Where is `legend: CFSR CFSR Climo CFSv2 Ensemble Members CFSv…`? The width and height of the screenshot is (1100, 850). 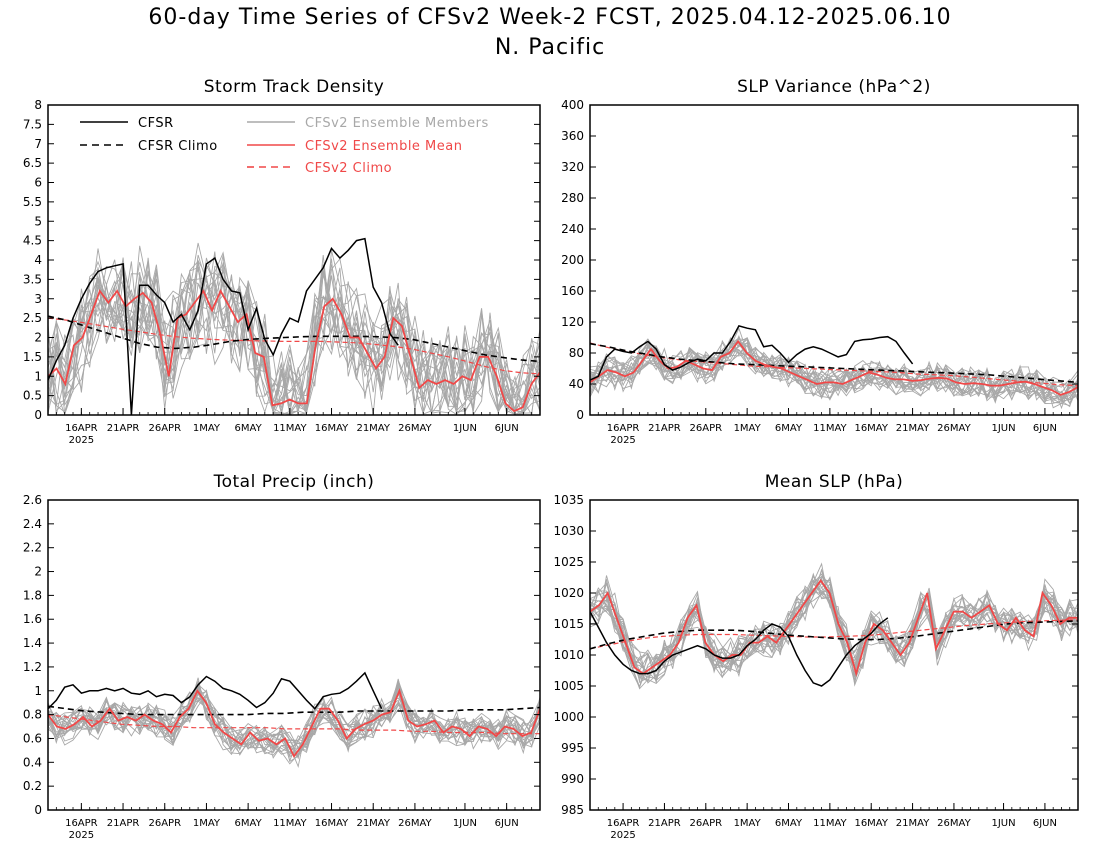 legend: CFSR CFSR Climo CFSv2 Ensemble Members CFSv… is located at coordinates (284, 146).